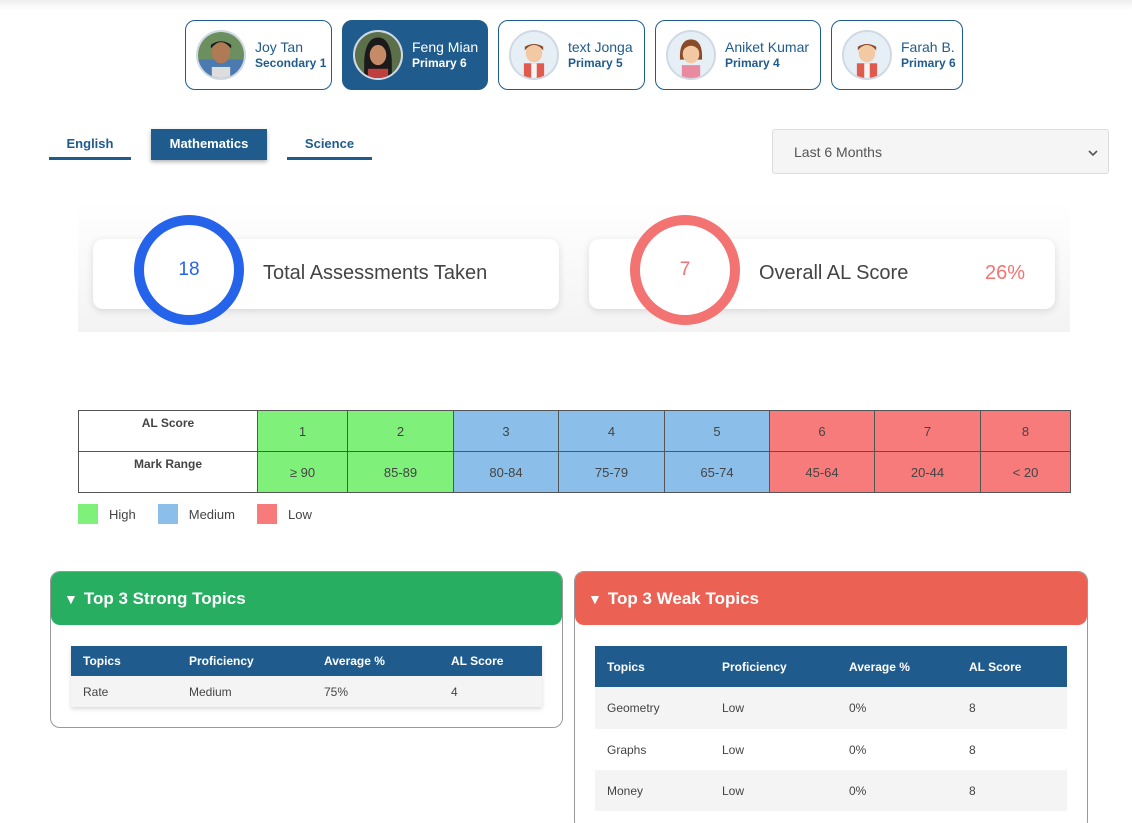  Describe the element at coordinates (633, 708) in the screenshot. I see `table-cell: Geometry` at that location.